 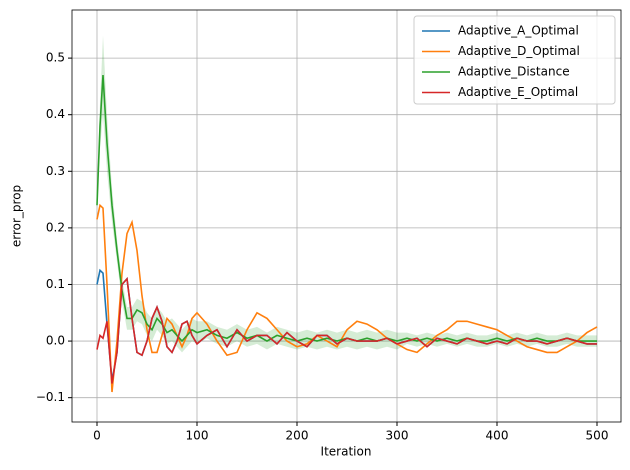 What do you see at coordinates (597, 436) in the screenshot?
I see `x-tick-label: 500` at bounding box center [597, 436].